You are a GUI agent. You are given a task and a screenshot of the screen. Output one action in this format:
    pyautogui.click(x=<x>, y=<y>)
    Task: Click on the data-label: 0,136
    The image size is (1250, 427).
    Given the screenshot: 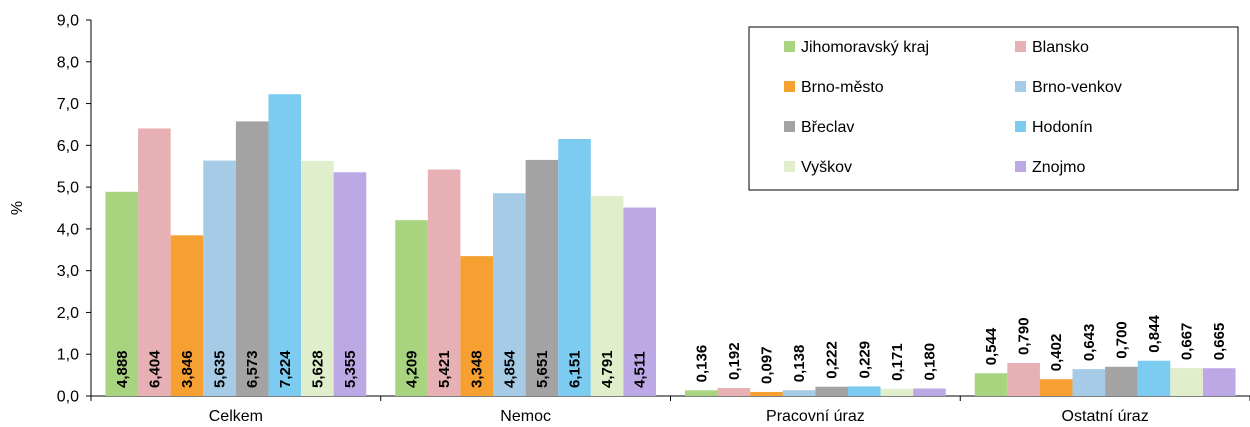 What is the action you would take?
    pyautogui.click(x=701, y=364)
    